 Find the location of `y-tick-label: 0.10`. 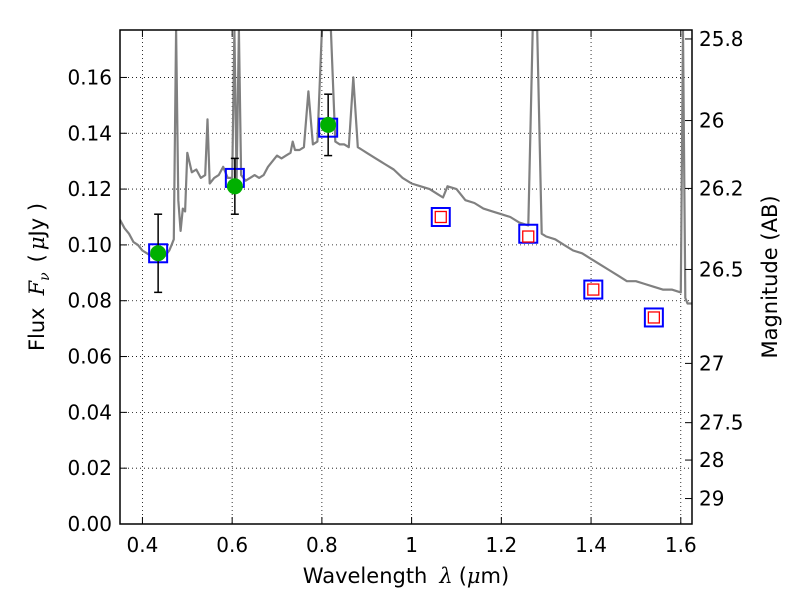

y-tick-label: 0.10 is located at coordinates (89, 245).